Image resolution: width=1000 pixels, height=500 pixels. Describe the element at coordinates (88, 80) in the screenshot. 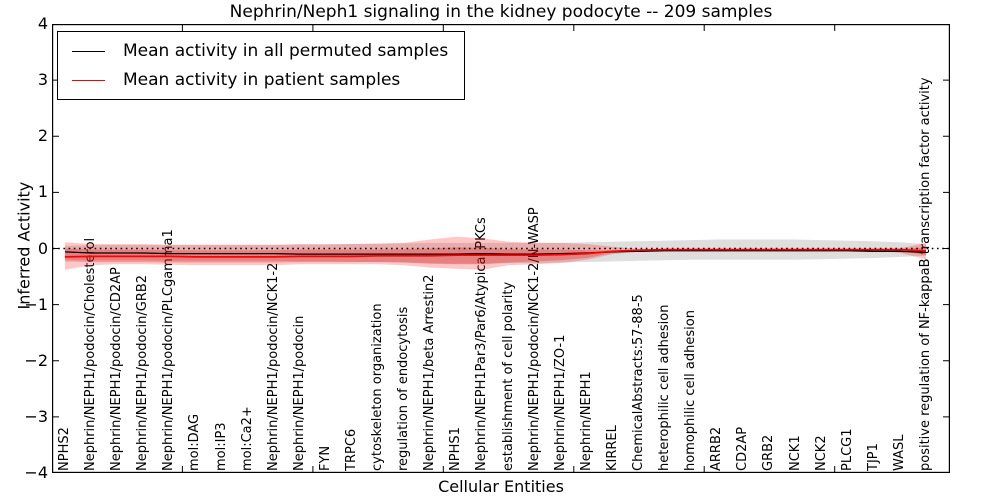

I see `legend-line-patient` at that location.